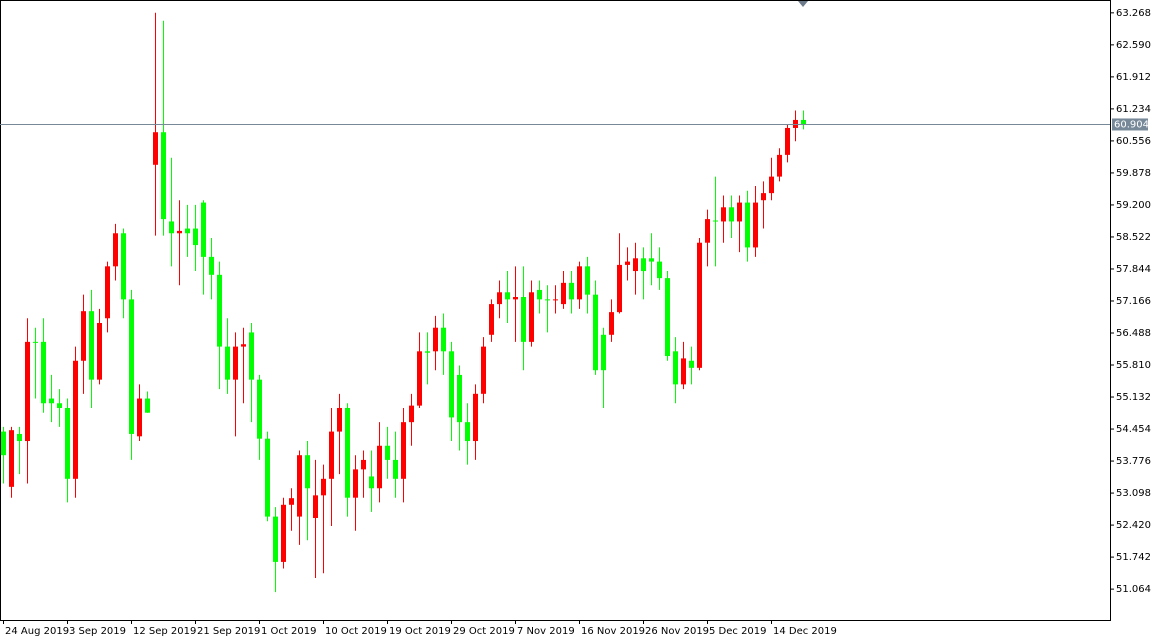 This screenshot has height=644, width=1156. What do you see at coordinates (1133, 557) in the screenshot?
I see `y-tick-label: 51.742` at bounding box center [1133, 557].